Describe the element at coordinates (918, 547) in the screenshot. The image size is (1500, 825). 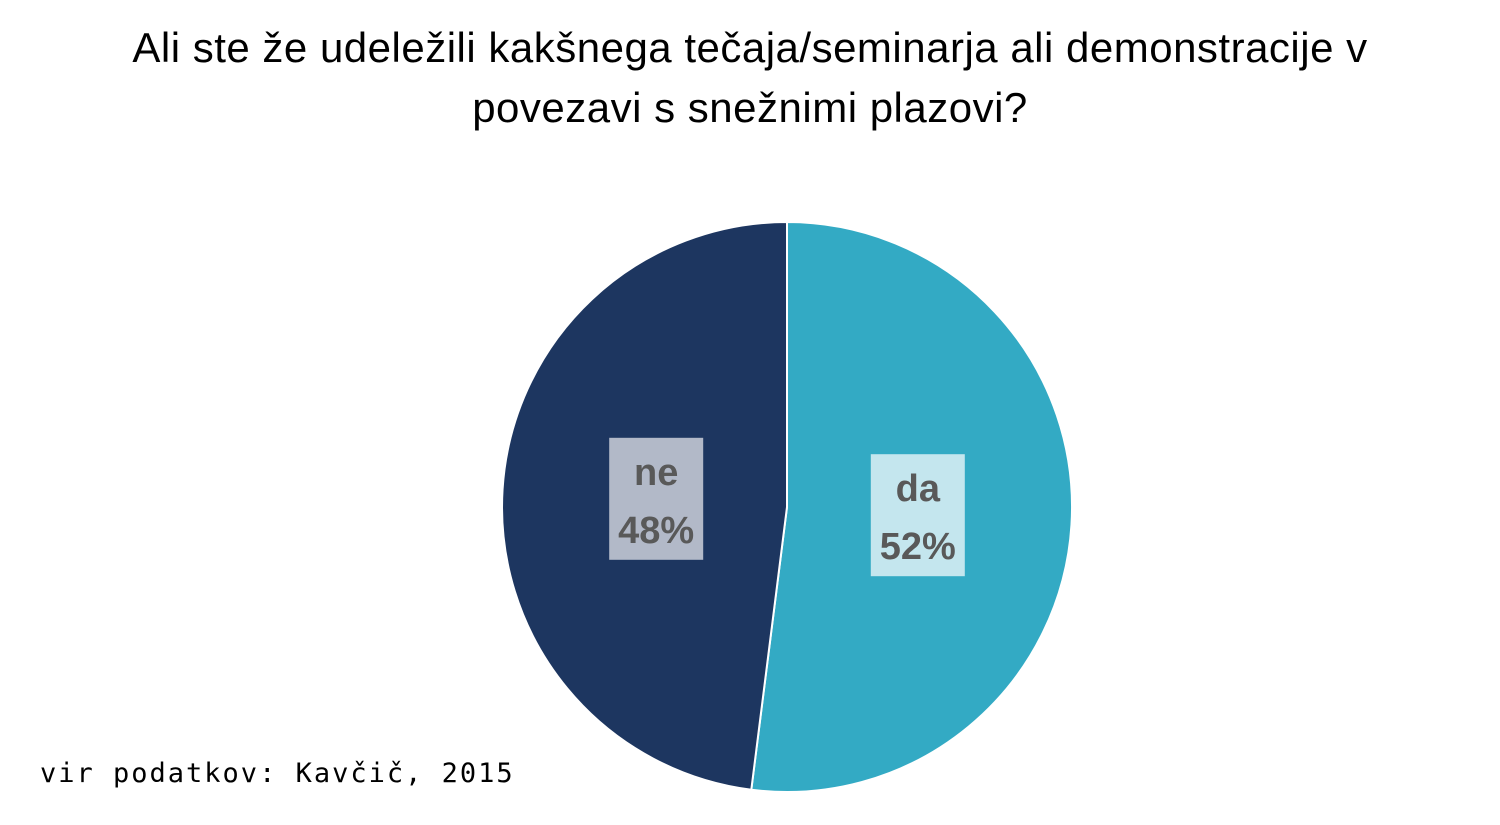
I see `slice-value-da: 52%` at that location.